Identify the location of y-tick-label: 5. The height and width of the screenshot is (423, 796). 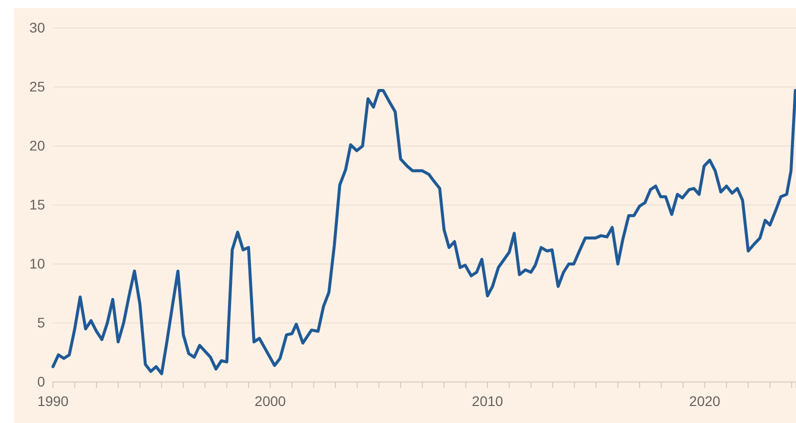
(41, 322).